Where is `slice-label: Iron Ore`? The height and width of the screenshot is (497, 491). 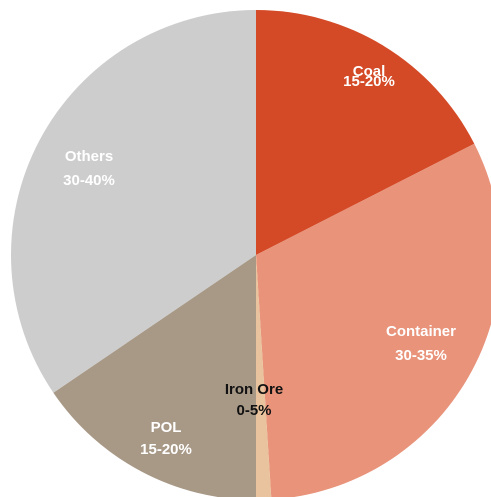 slice-label: Iron Ore is located at coordinates (254, 389).